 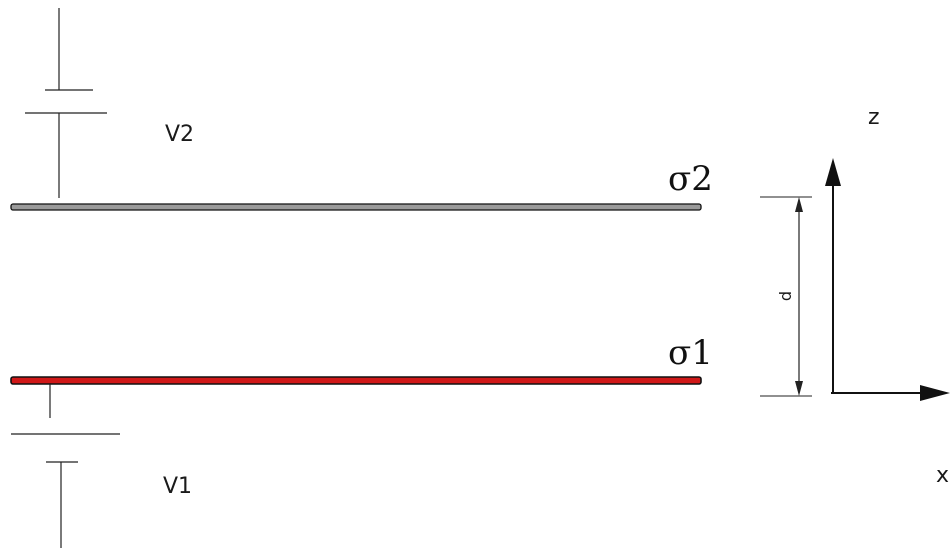 I want to click on battery-bottom, so click(x=65, y=466).